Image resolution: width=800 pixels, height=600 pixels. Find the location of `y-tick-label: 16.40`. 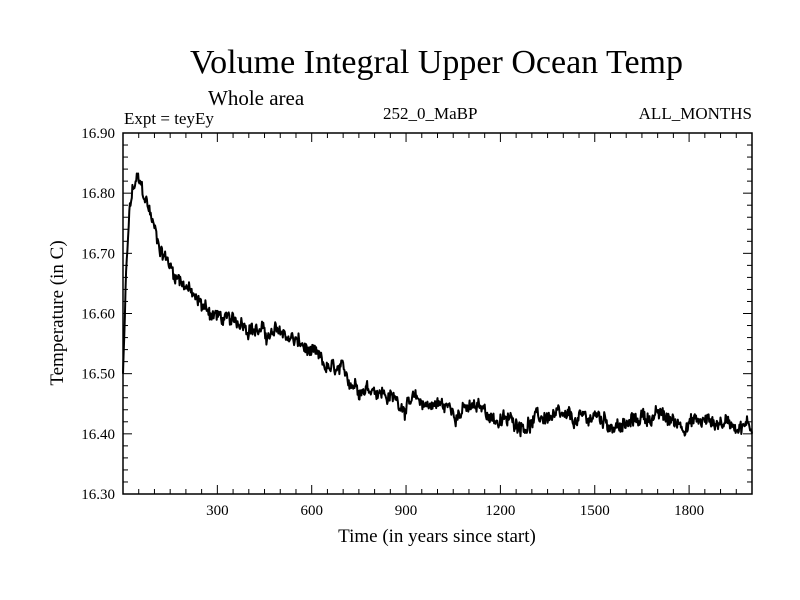

y-tick-label: 16.40 is located at coordinates (98, 435).